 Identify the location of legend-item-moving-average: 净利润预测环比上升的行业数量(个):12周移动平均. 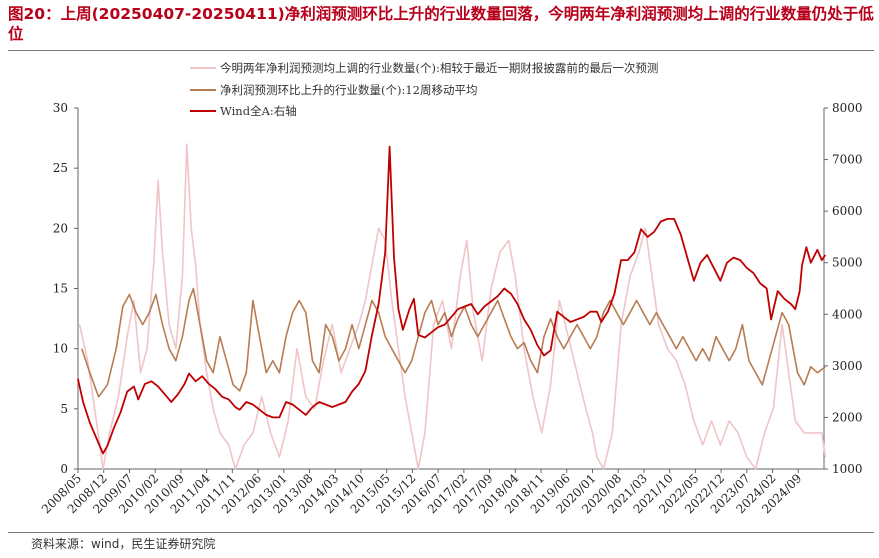
(333, 90).